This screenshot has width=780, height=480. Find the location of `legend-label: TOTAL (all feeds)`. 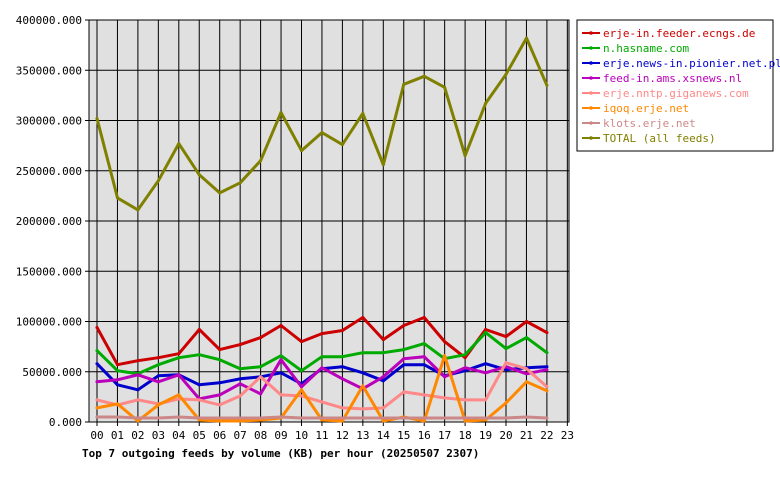

legend-label: TOTAL (all feeds) is located at coordinates (659, 138).